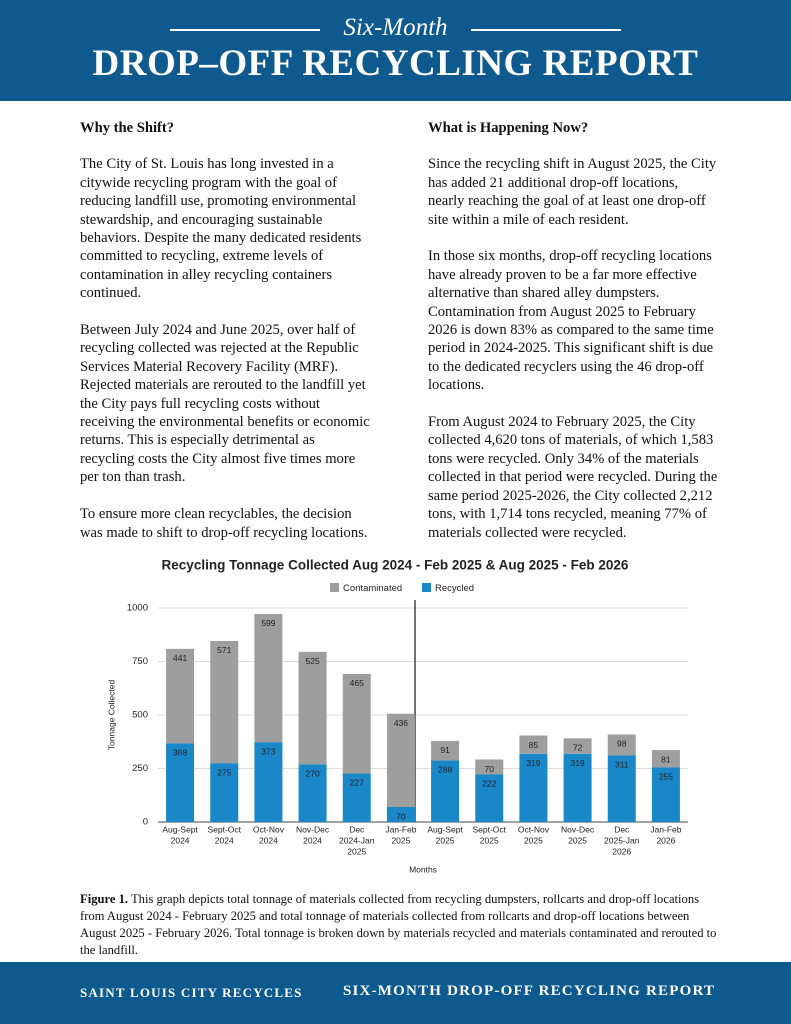 The width and height of the screenshot is (791, 1024). Describe the element at coordinates (180, 752) in the screenshot. I see `data-label: 368` at that location.